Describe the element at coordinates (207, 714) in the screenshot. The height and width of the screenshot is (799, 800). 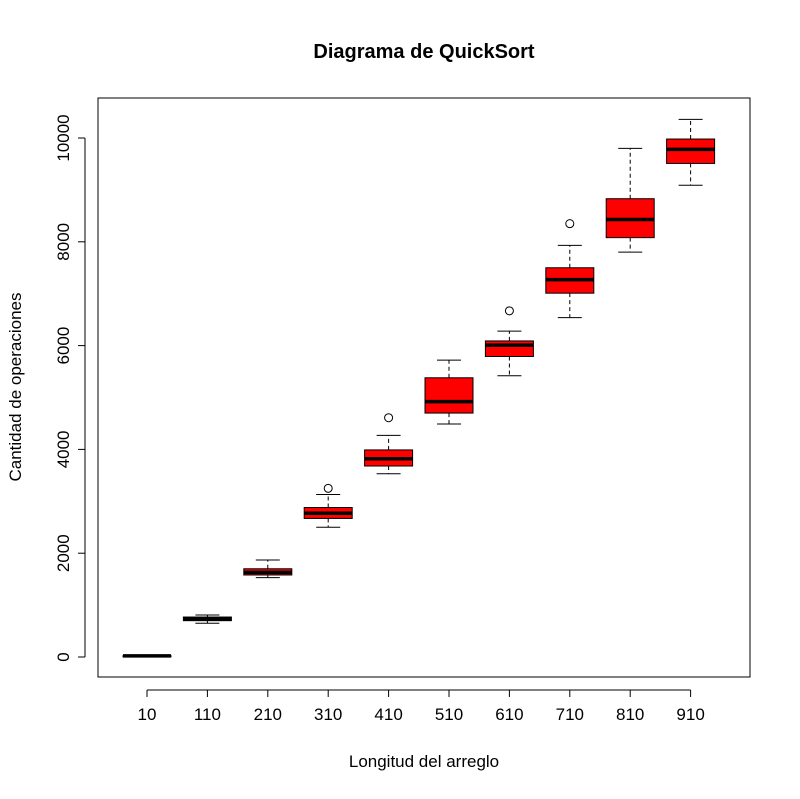
I see `x-tick-label: 110` at that location.